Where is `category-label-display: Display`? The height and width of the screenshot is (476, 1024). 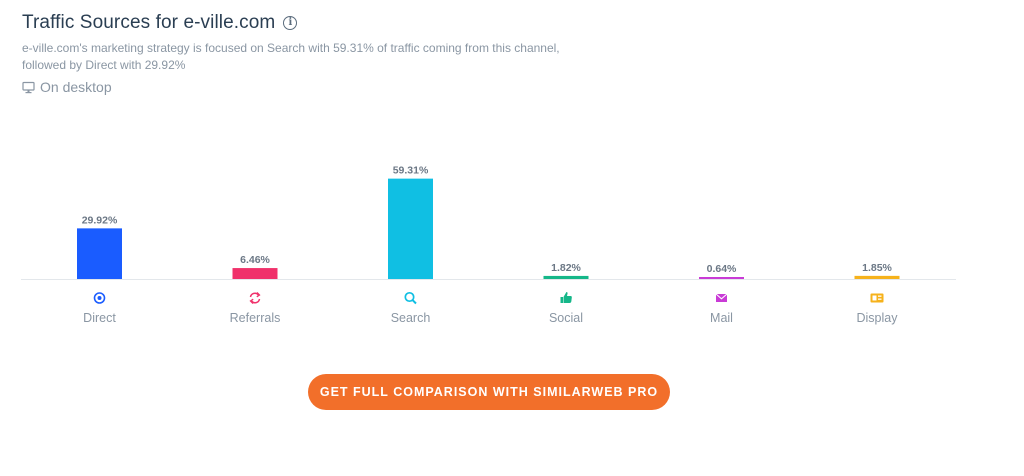 category-label-display: Display is located at coordinates (878, 318).